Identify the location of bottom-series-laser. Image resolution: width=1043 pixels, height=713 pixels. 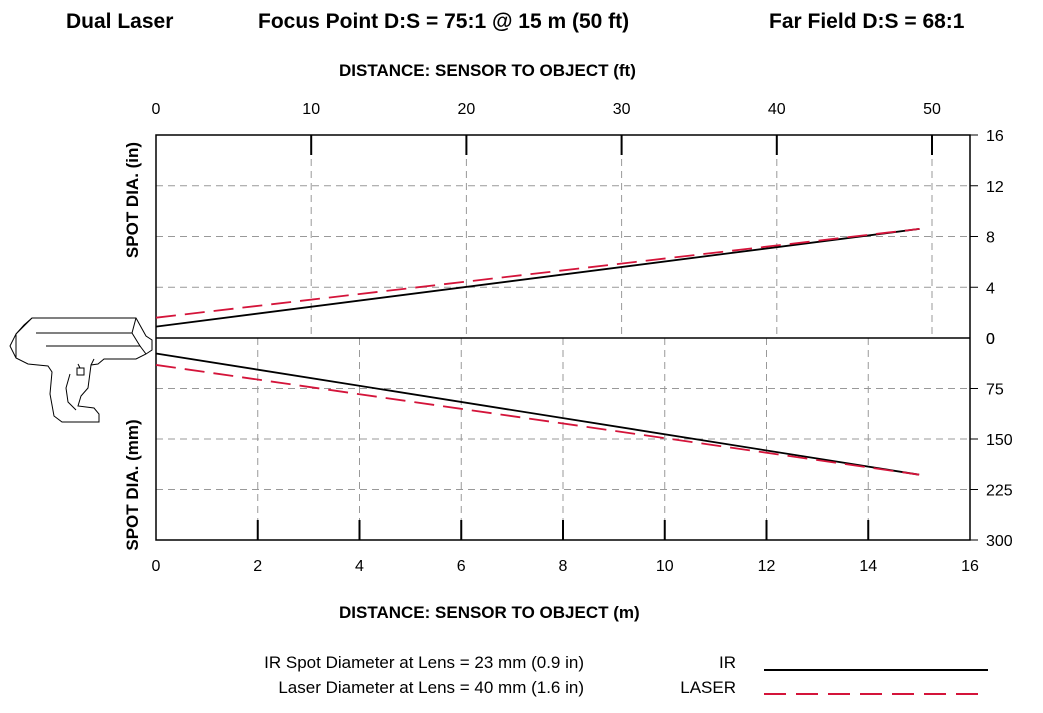
(537, 420).